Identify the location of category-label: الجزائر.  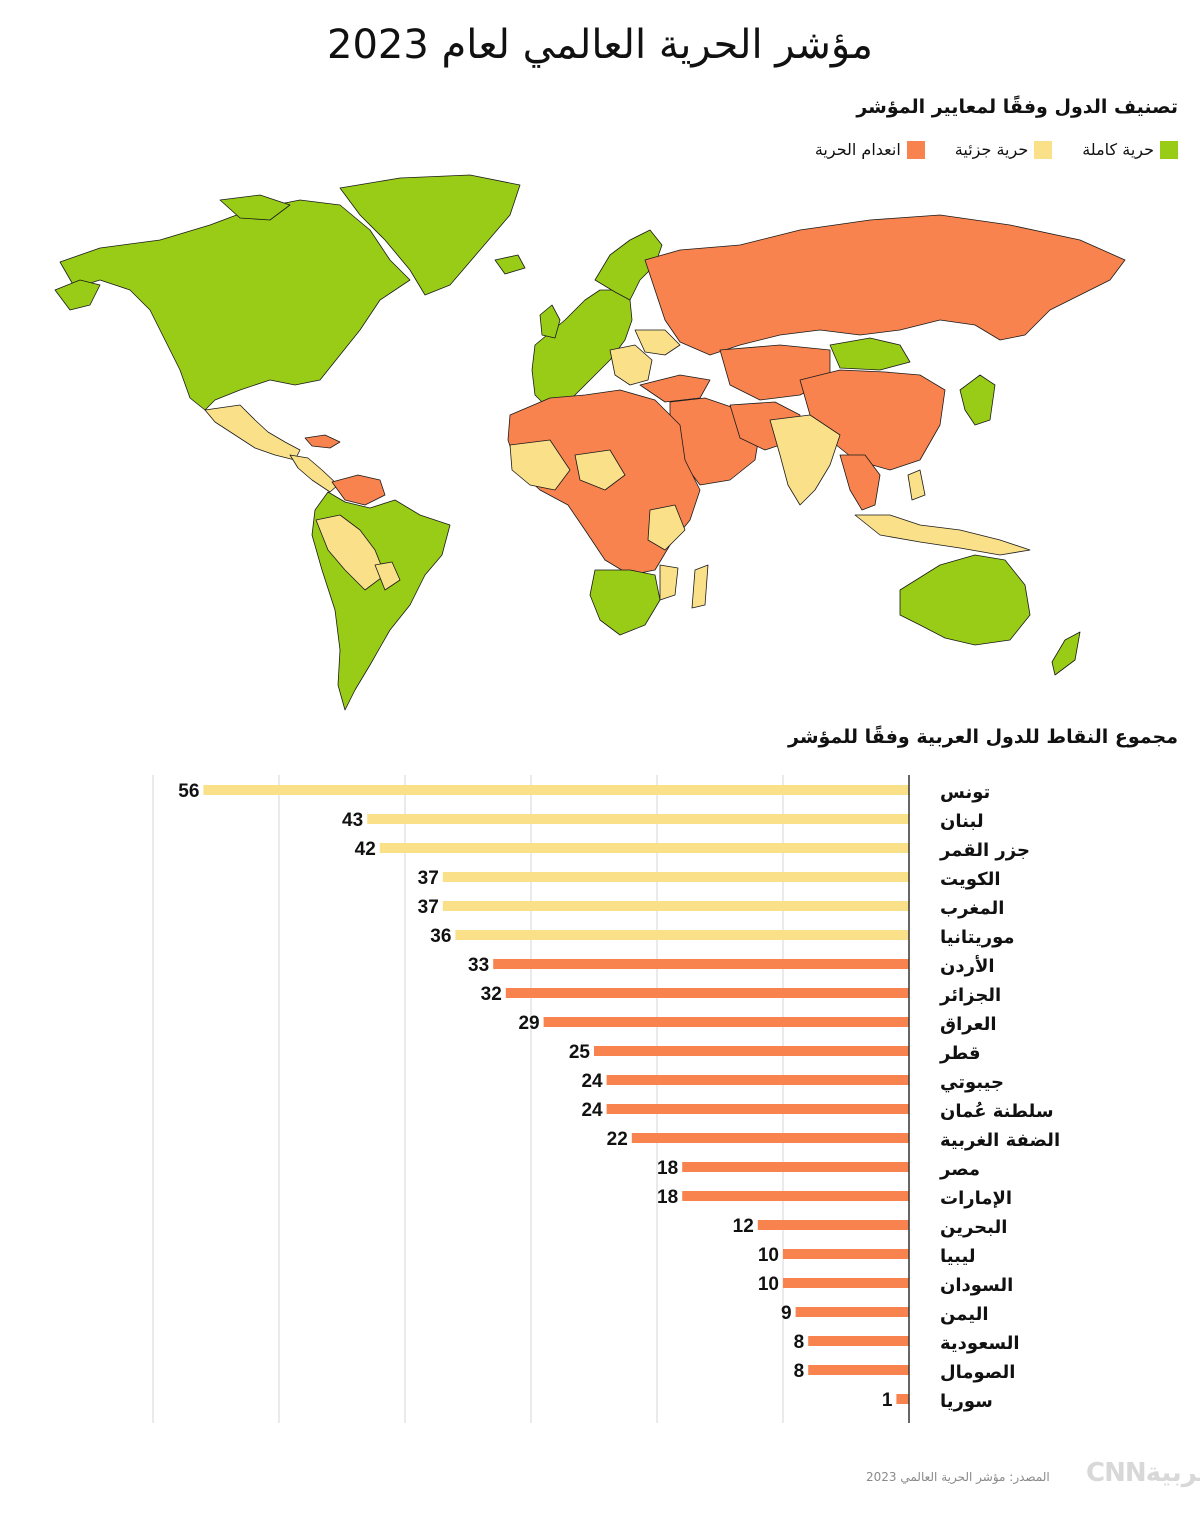
(970, 995).